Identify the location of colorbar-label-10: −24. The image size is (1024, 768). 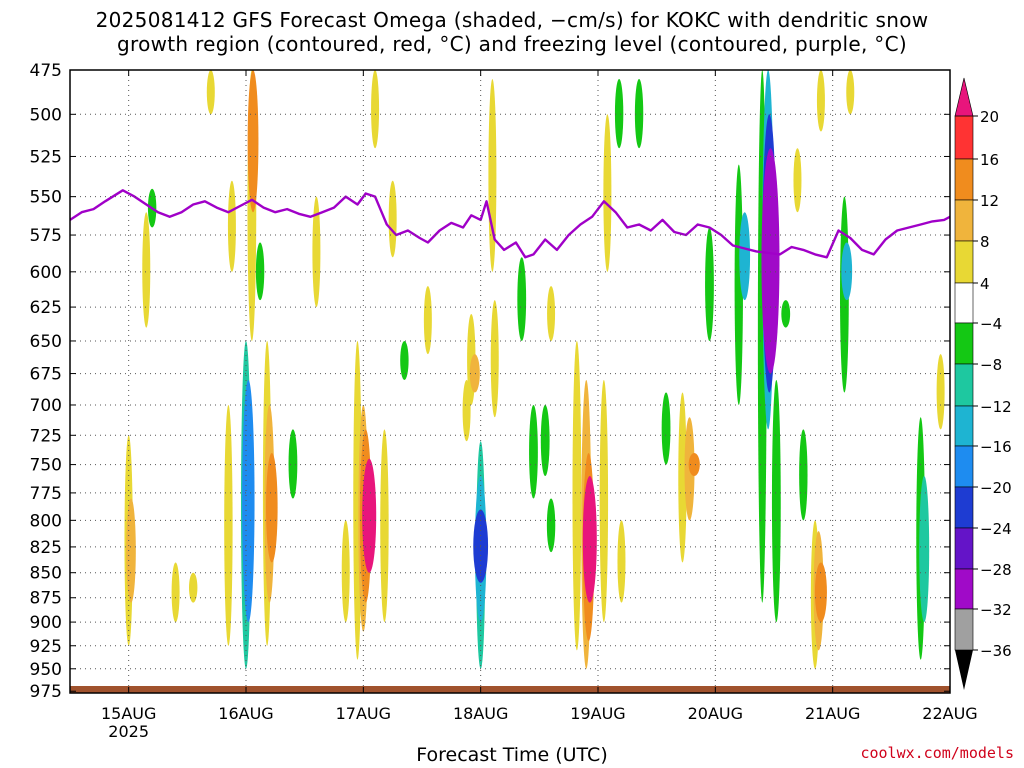
(996, 529).